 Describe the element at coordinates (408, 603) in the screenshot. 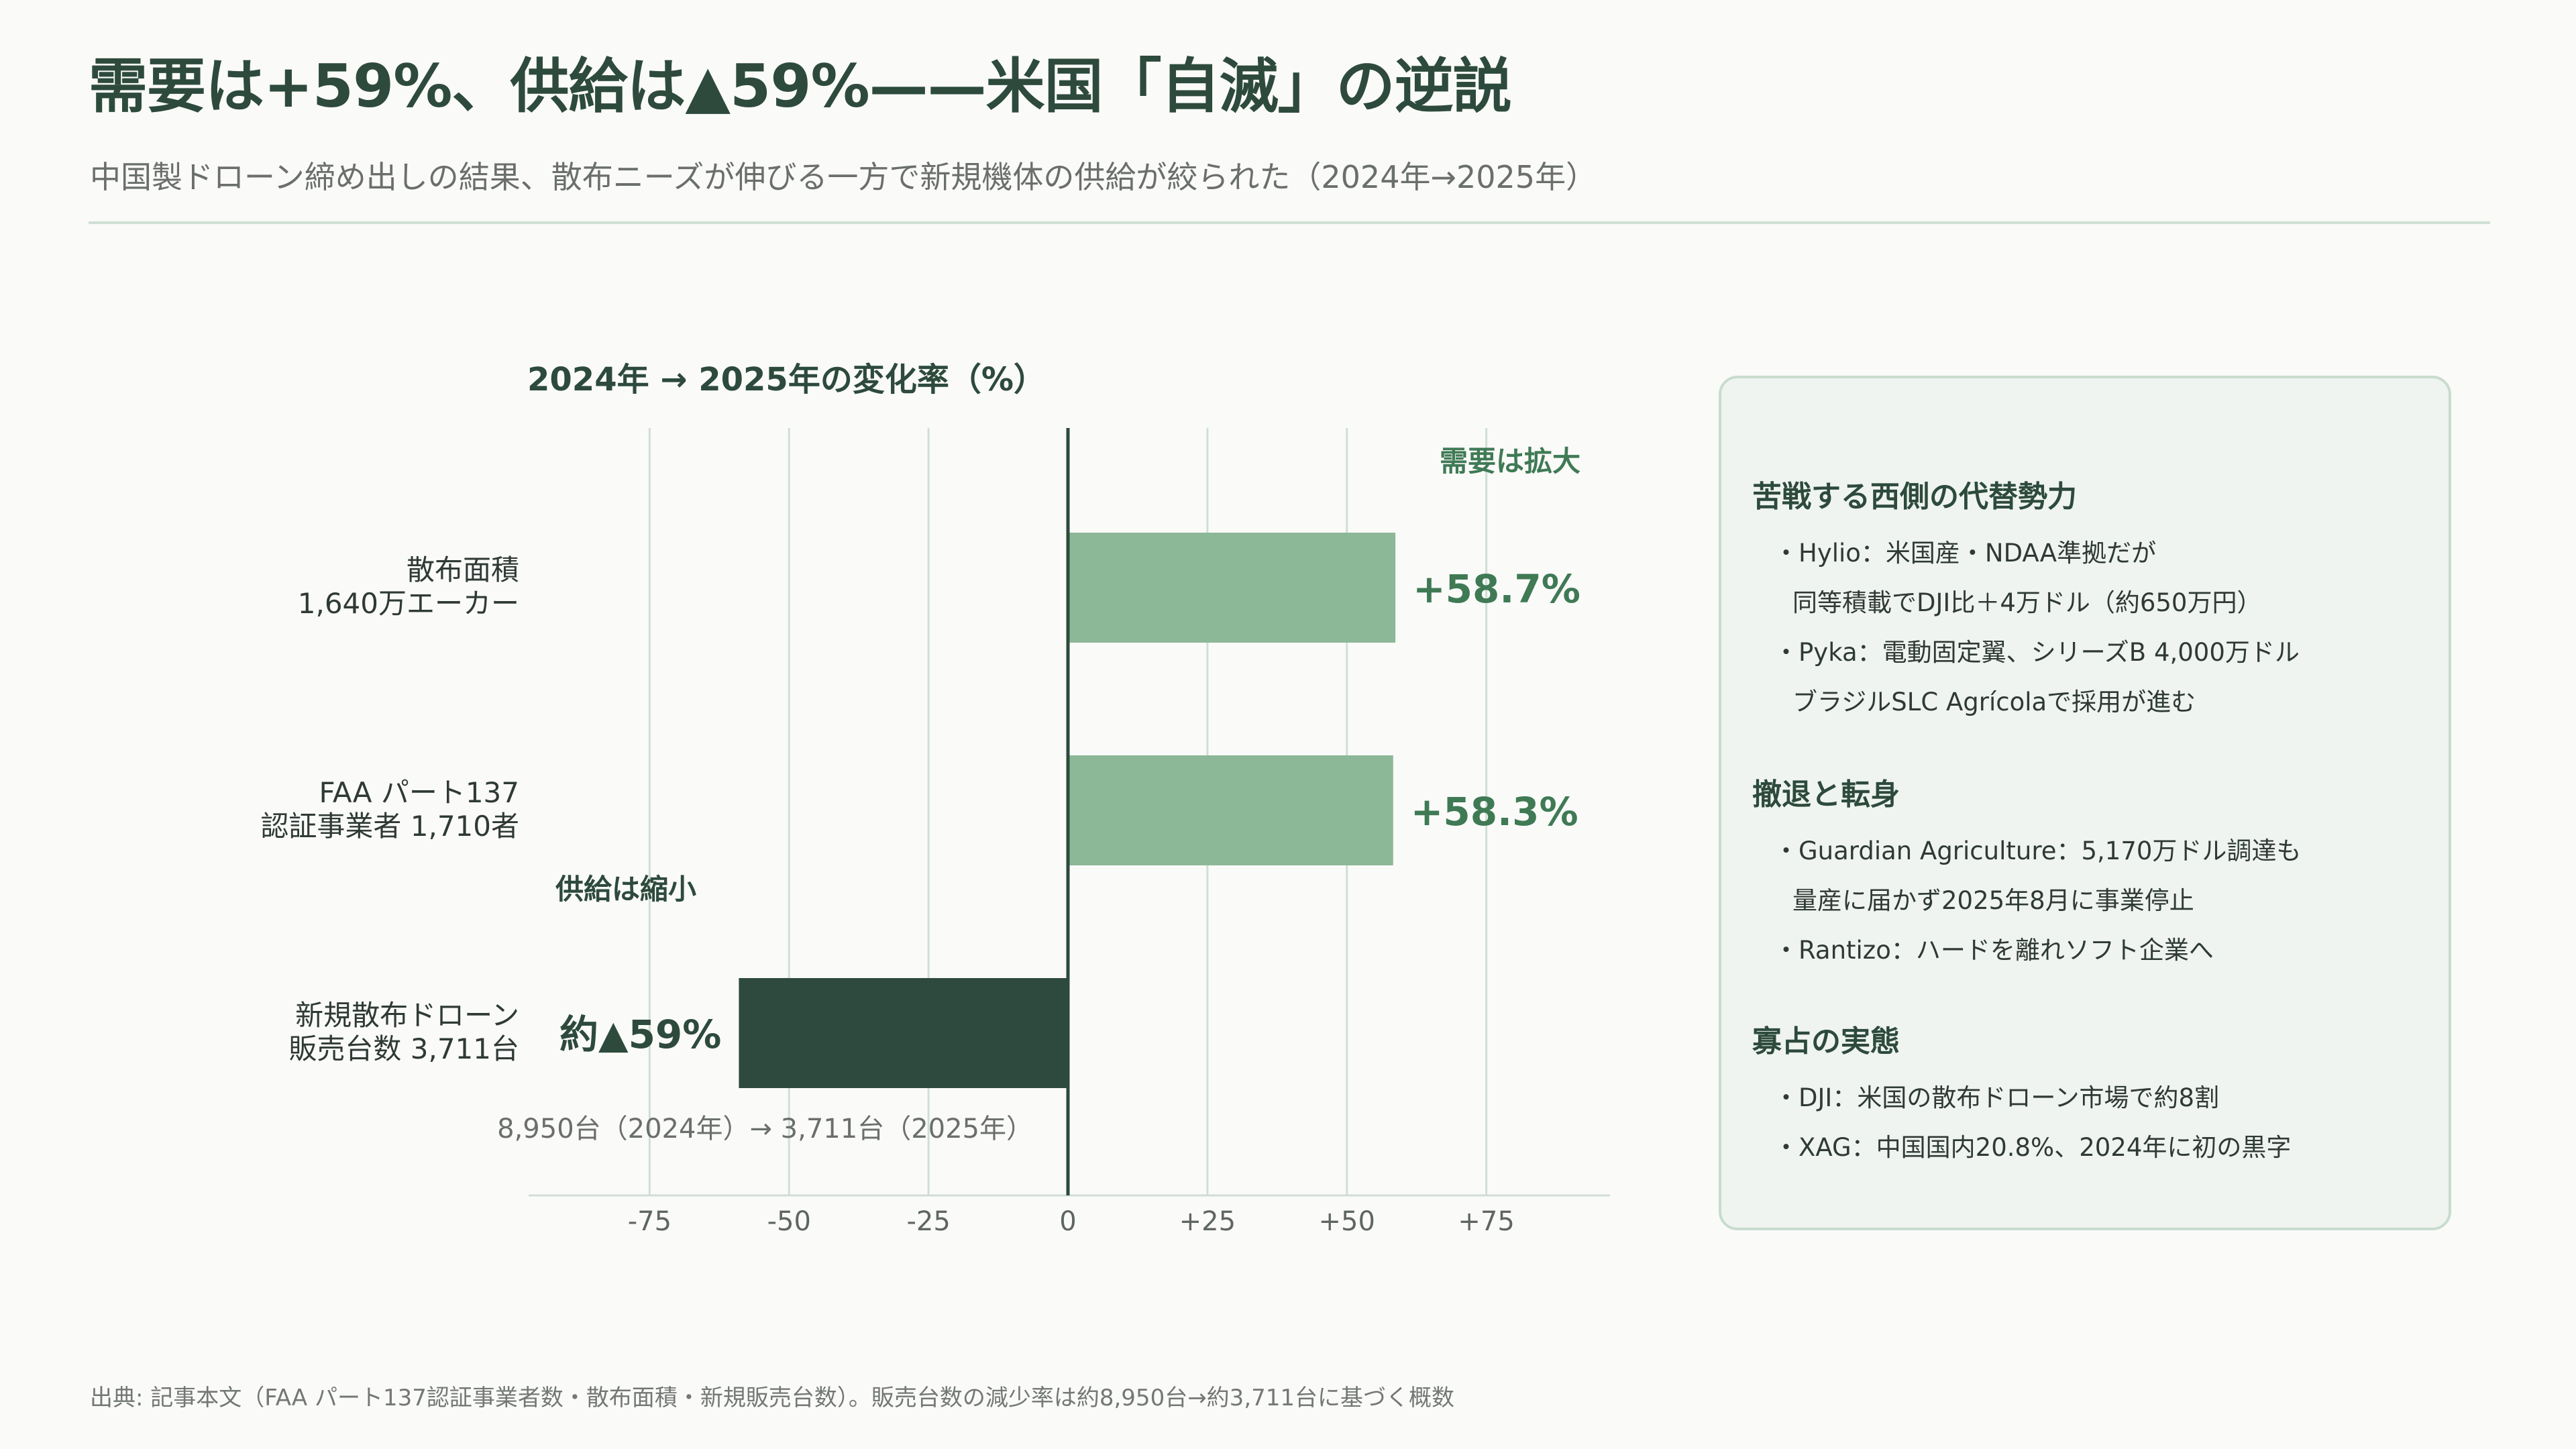

I see `category-label-0-1: 1,640万エーカー` at that location.